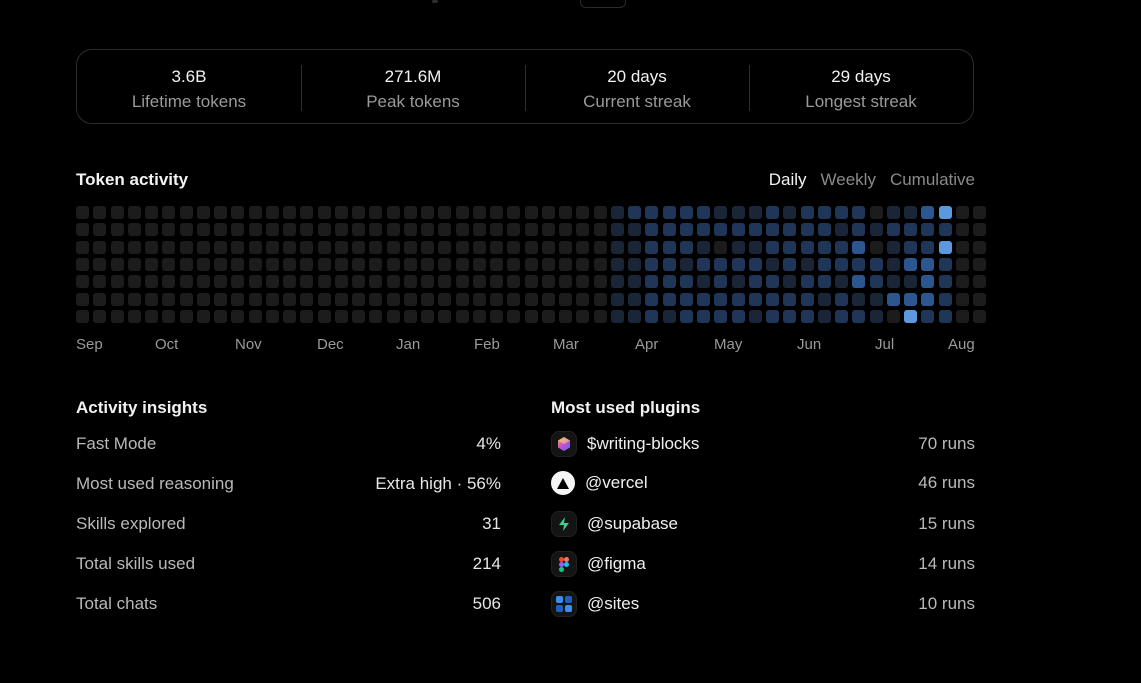 The image size is (1141, 683). What do you see at coordinates (763, 604) in the screenshot?
I see `plugin-row: @sites 10 runs` at bounding box center [763, 604].